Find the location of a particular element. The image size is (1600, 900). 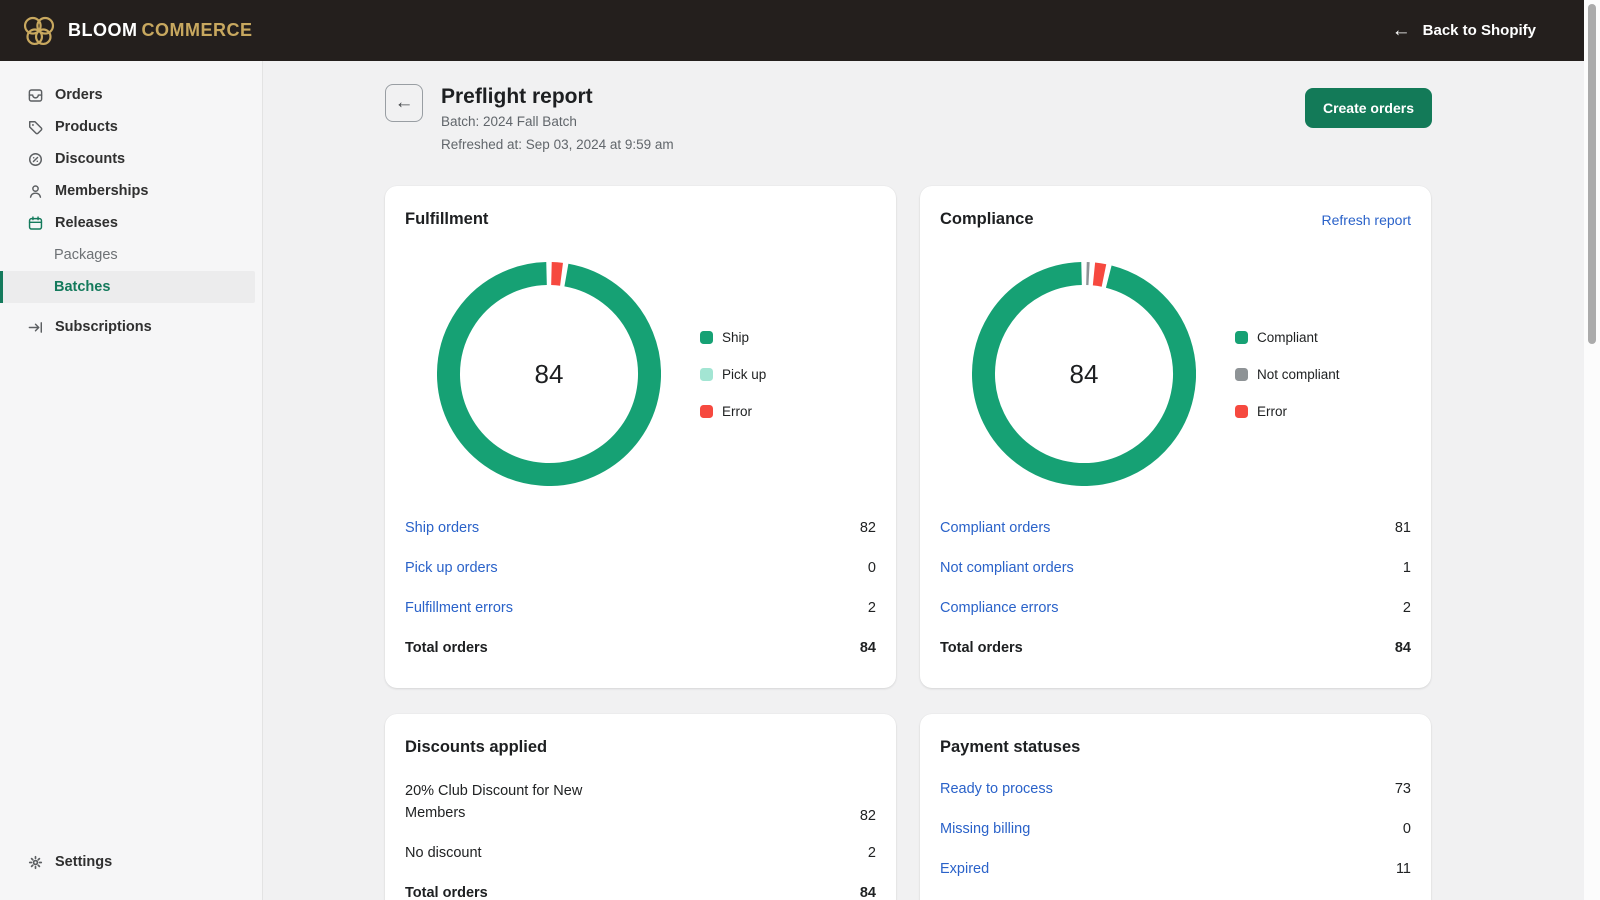

ready-to-process-link: Ready to process is located at coordinates (996, 789).